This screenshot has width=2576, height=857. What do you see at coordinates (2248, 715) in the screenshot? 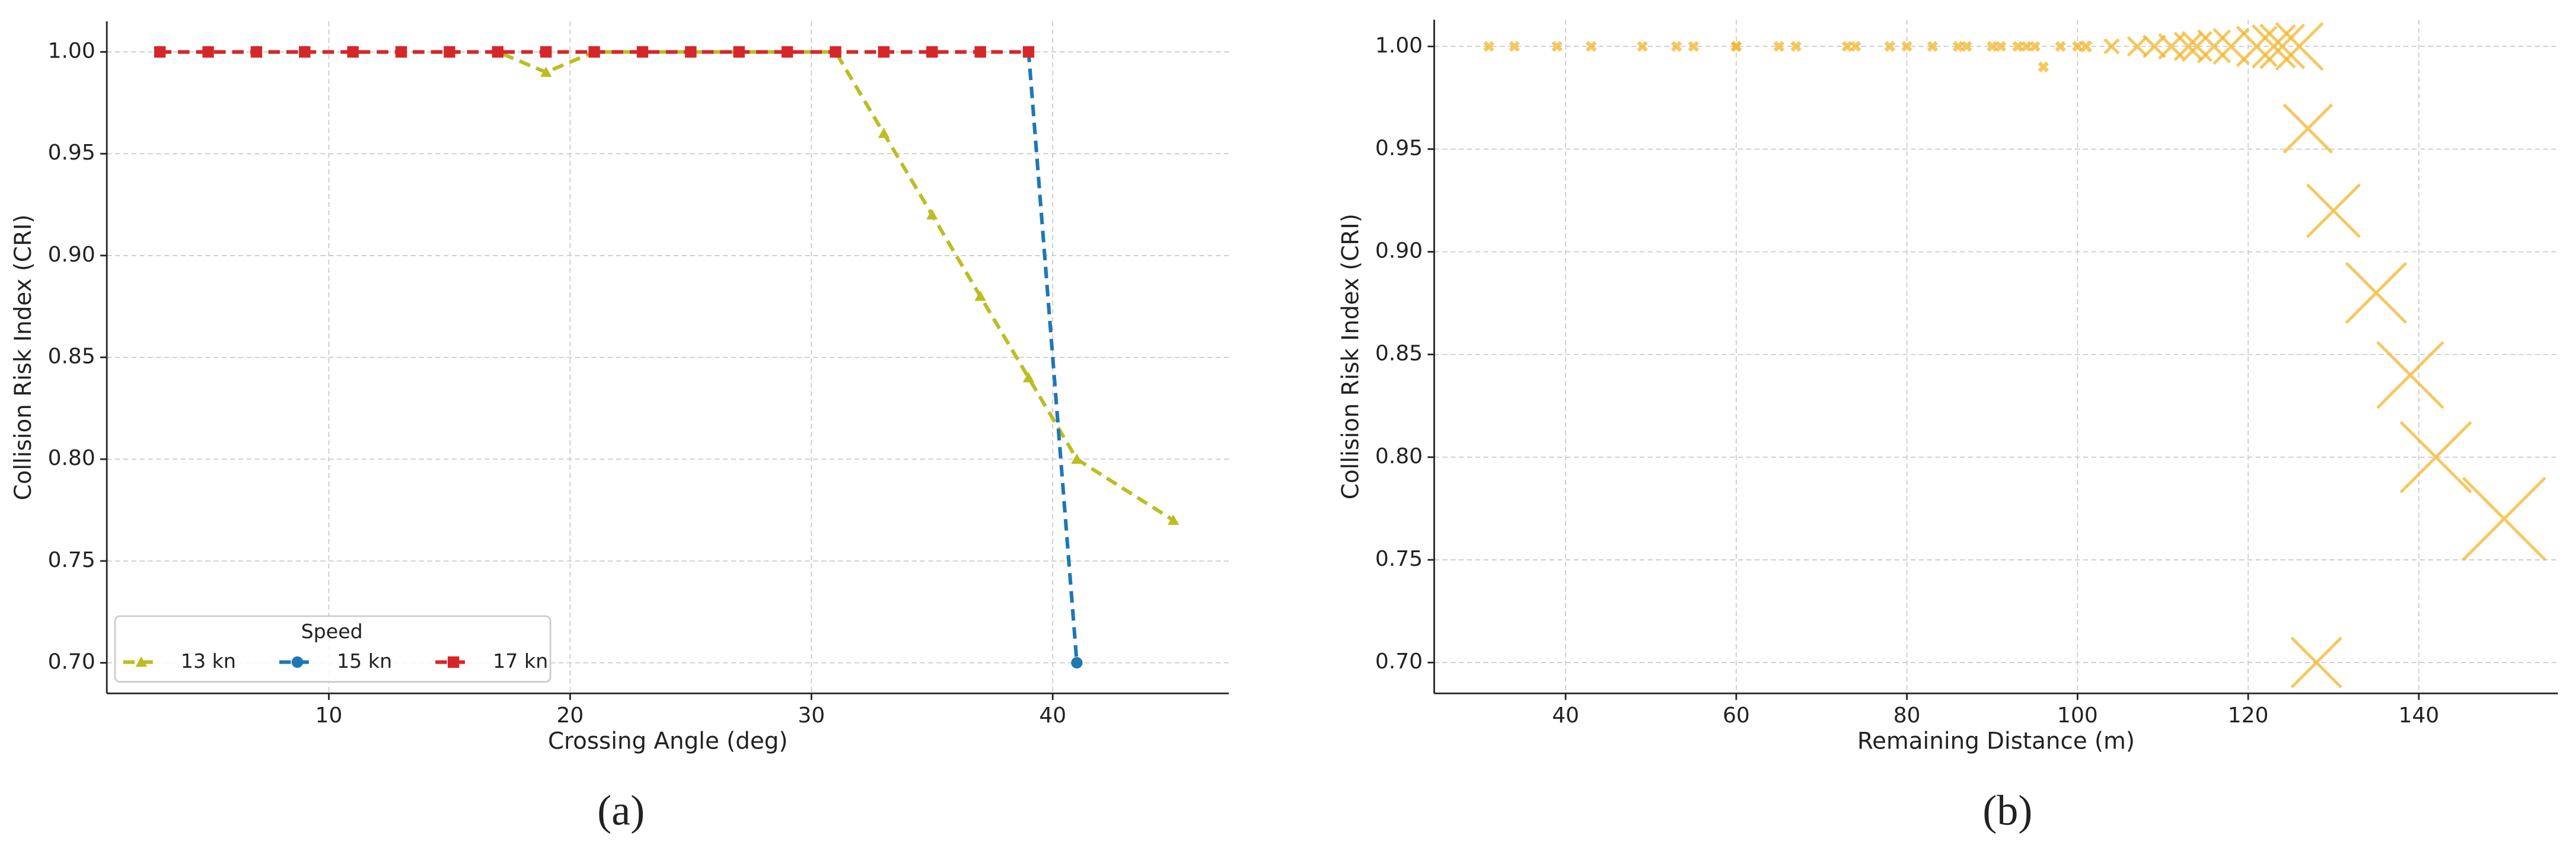
I see `x-tick-label: 120` at bounding box center [2248, 715].